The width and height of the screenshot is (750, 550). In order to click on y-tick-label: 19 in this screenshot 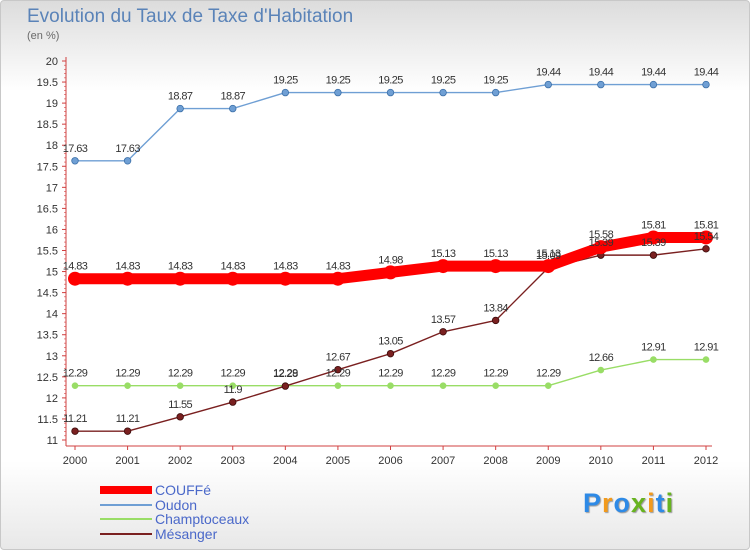, I will do `click(52, 104)`.